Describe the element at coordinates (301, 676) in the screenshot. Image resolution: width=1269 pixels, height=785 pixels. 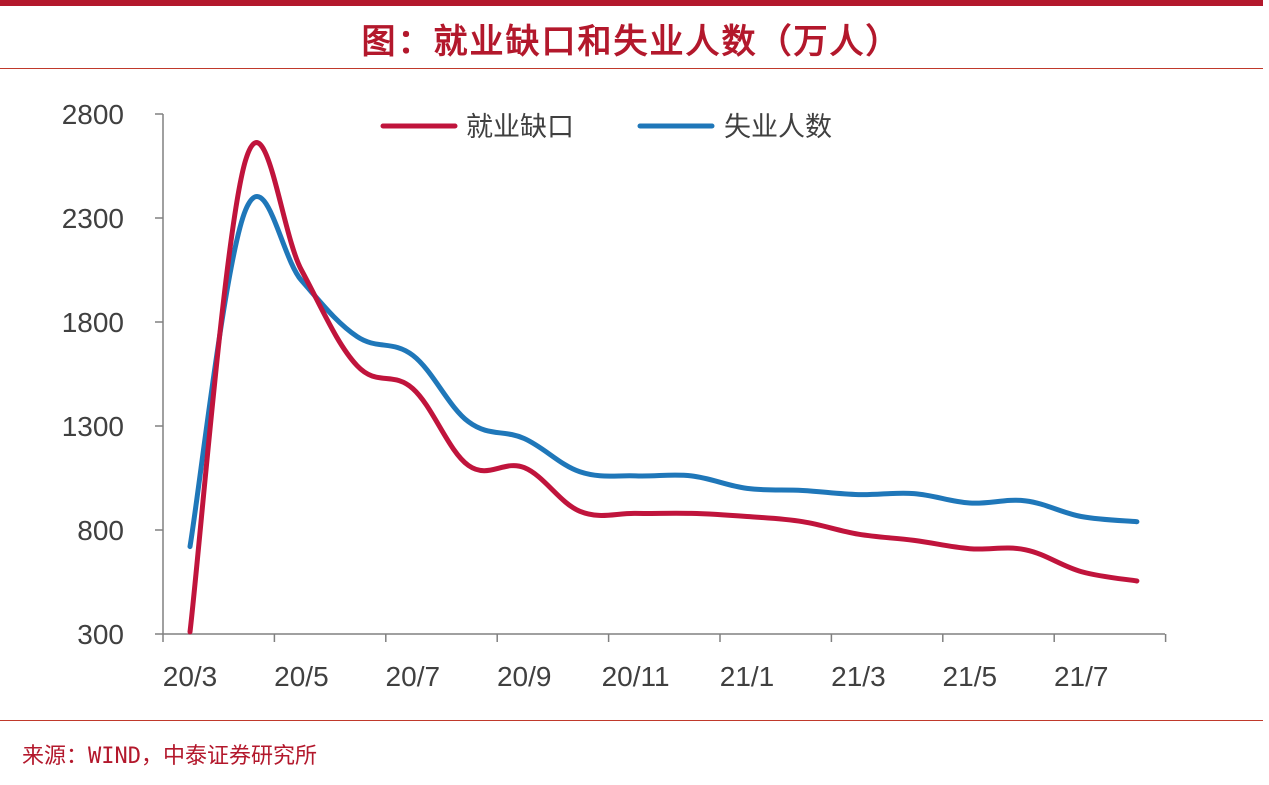
I see `x-tick-label: 20/5` at that location.